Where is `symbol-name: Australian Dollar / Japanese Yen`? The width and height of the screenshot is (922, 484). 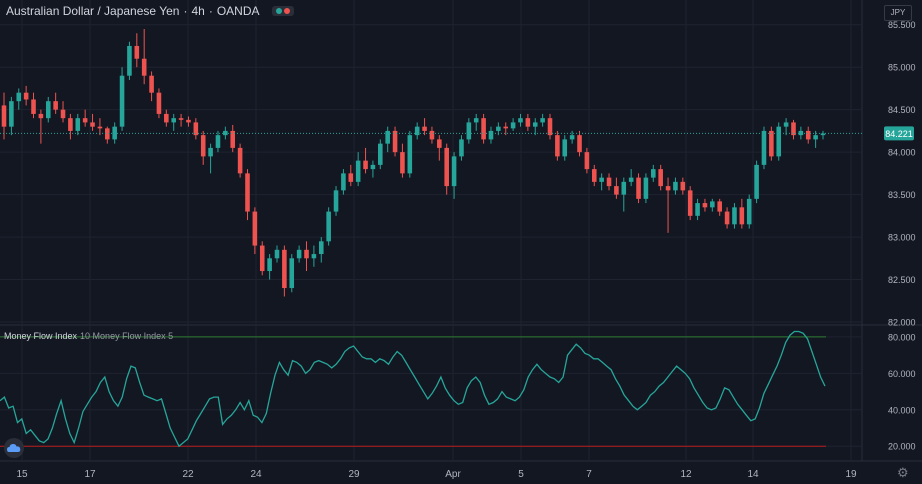
symbol-name: Australian Dollar / Japanese Yen is located at coordinates (93, 11).